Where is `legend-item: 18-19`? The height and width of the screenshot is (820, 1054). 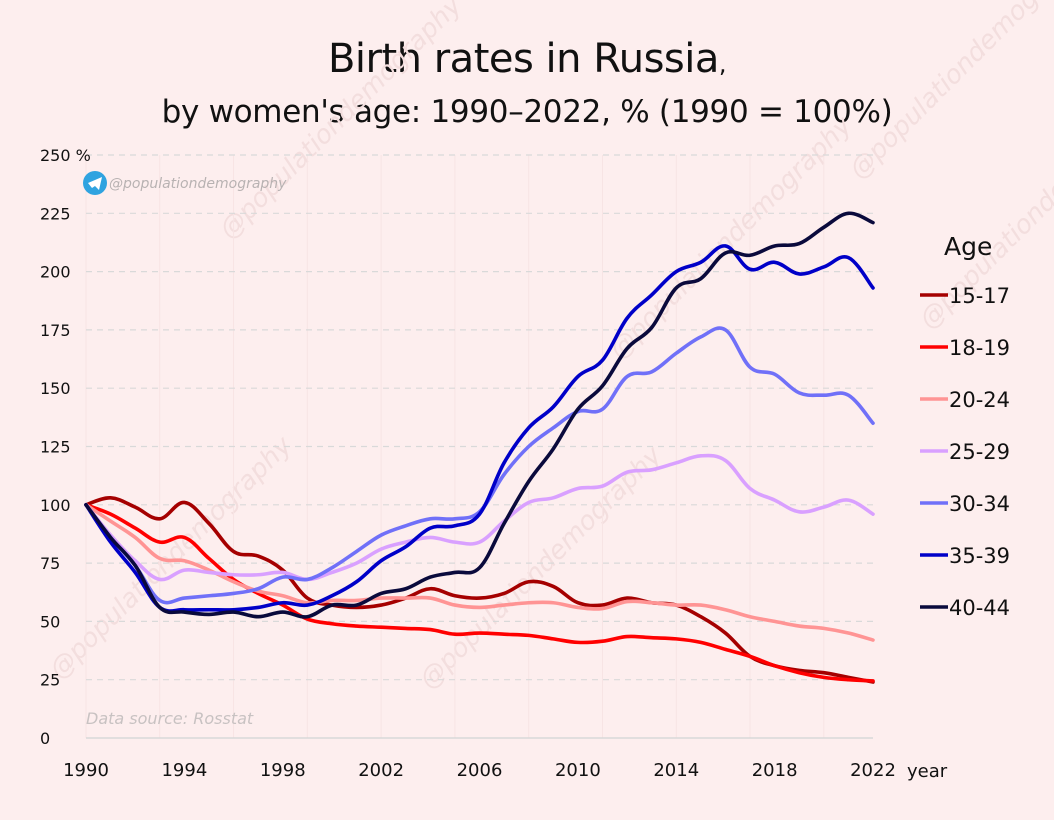 legend-item: 18-19 is located at coordinates (965, 348).